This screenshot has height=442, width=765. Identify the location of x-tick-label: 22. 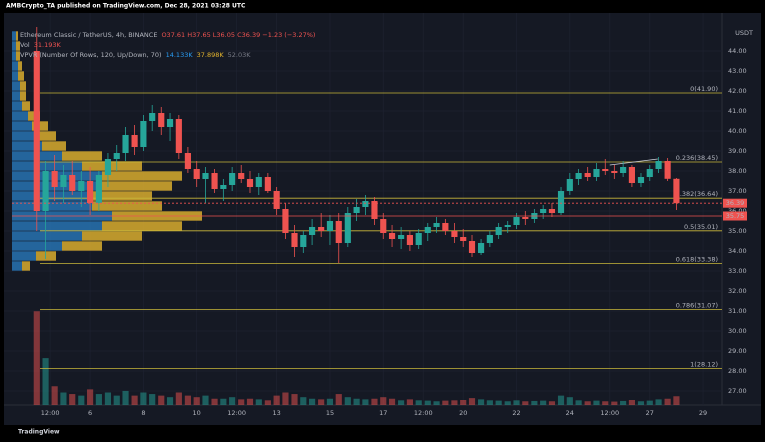
(516, 413).